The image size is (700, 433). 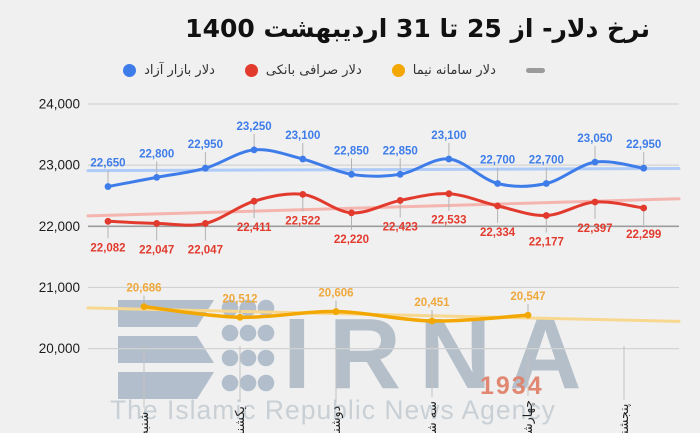 What do you see at coordinates (498, 233) in the screenshot?
I see `data-label: 22,334` at bounding box center [498, 233].